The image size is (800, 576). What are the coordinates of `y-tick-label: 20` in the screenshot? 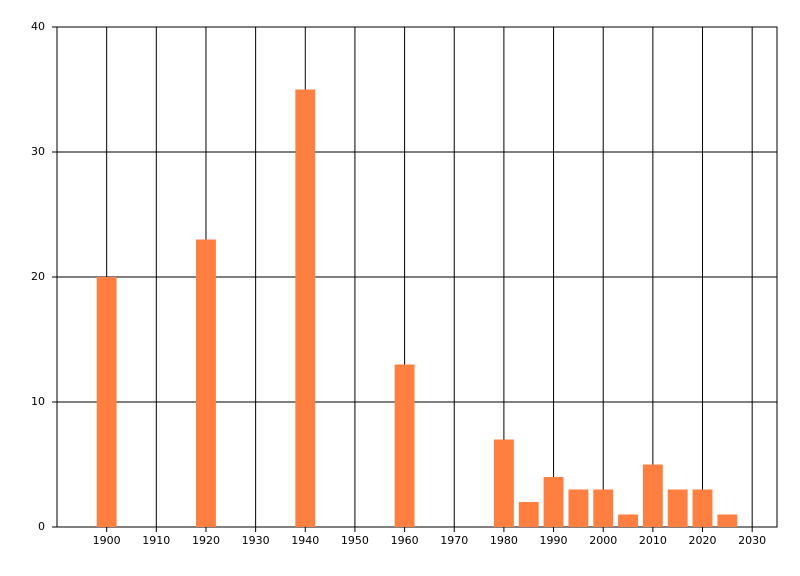 It's located at (38, 276).